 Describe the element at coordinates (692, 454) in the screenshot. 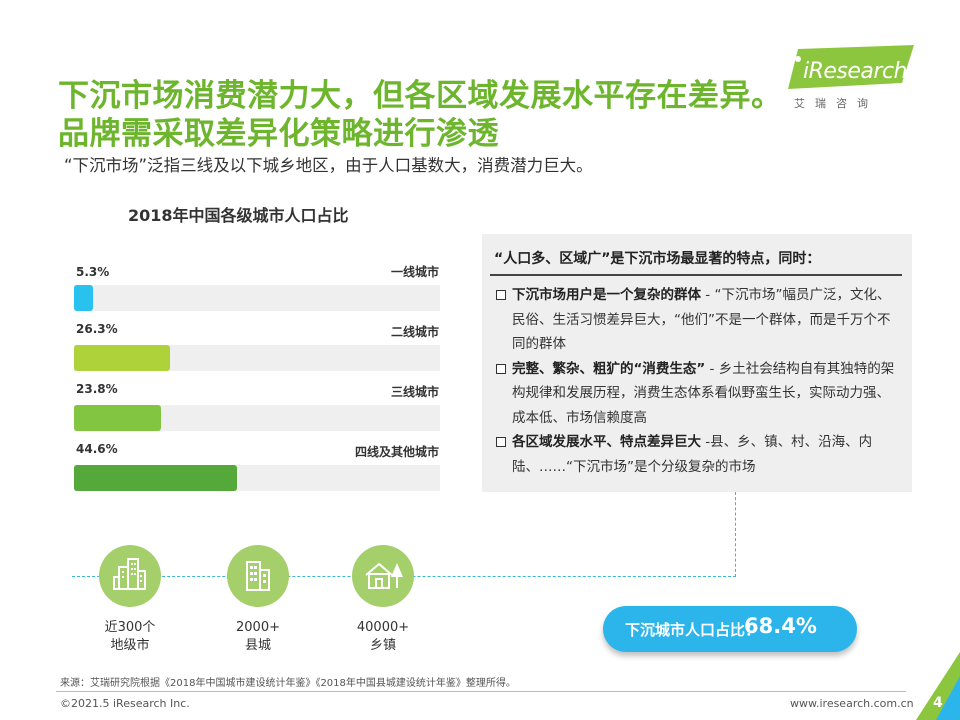

I see `info-item-text: -县、乡、镇、村、沿海、内陆、……“下沉市场”是个分级复杂的市场` at that location.